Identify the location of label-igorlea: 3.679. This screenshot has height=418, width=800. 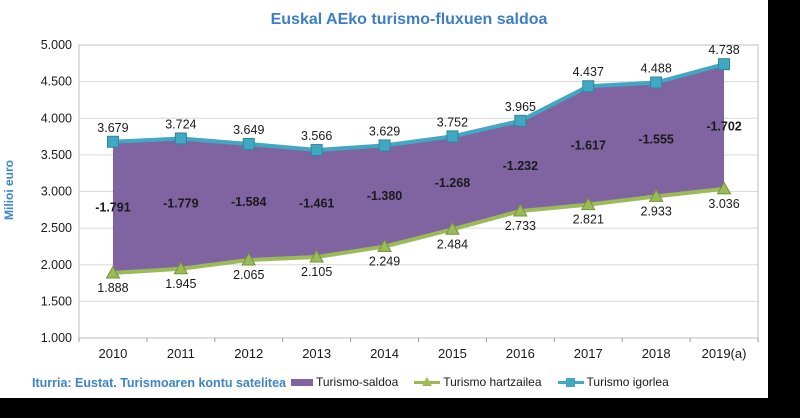
(112, 128).